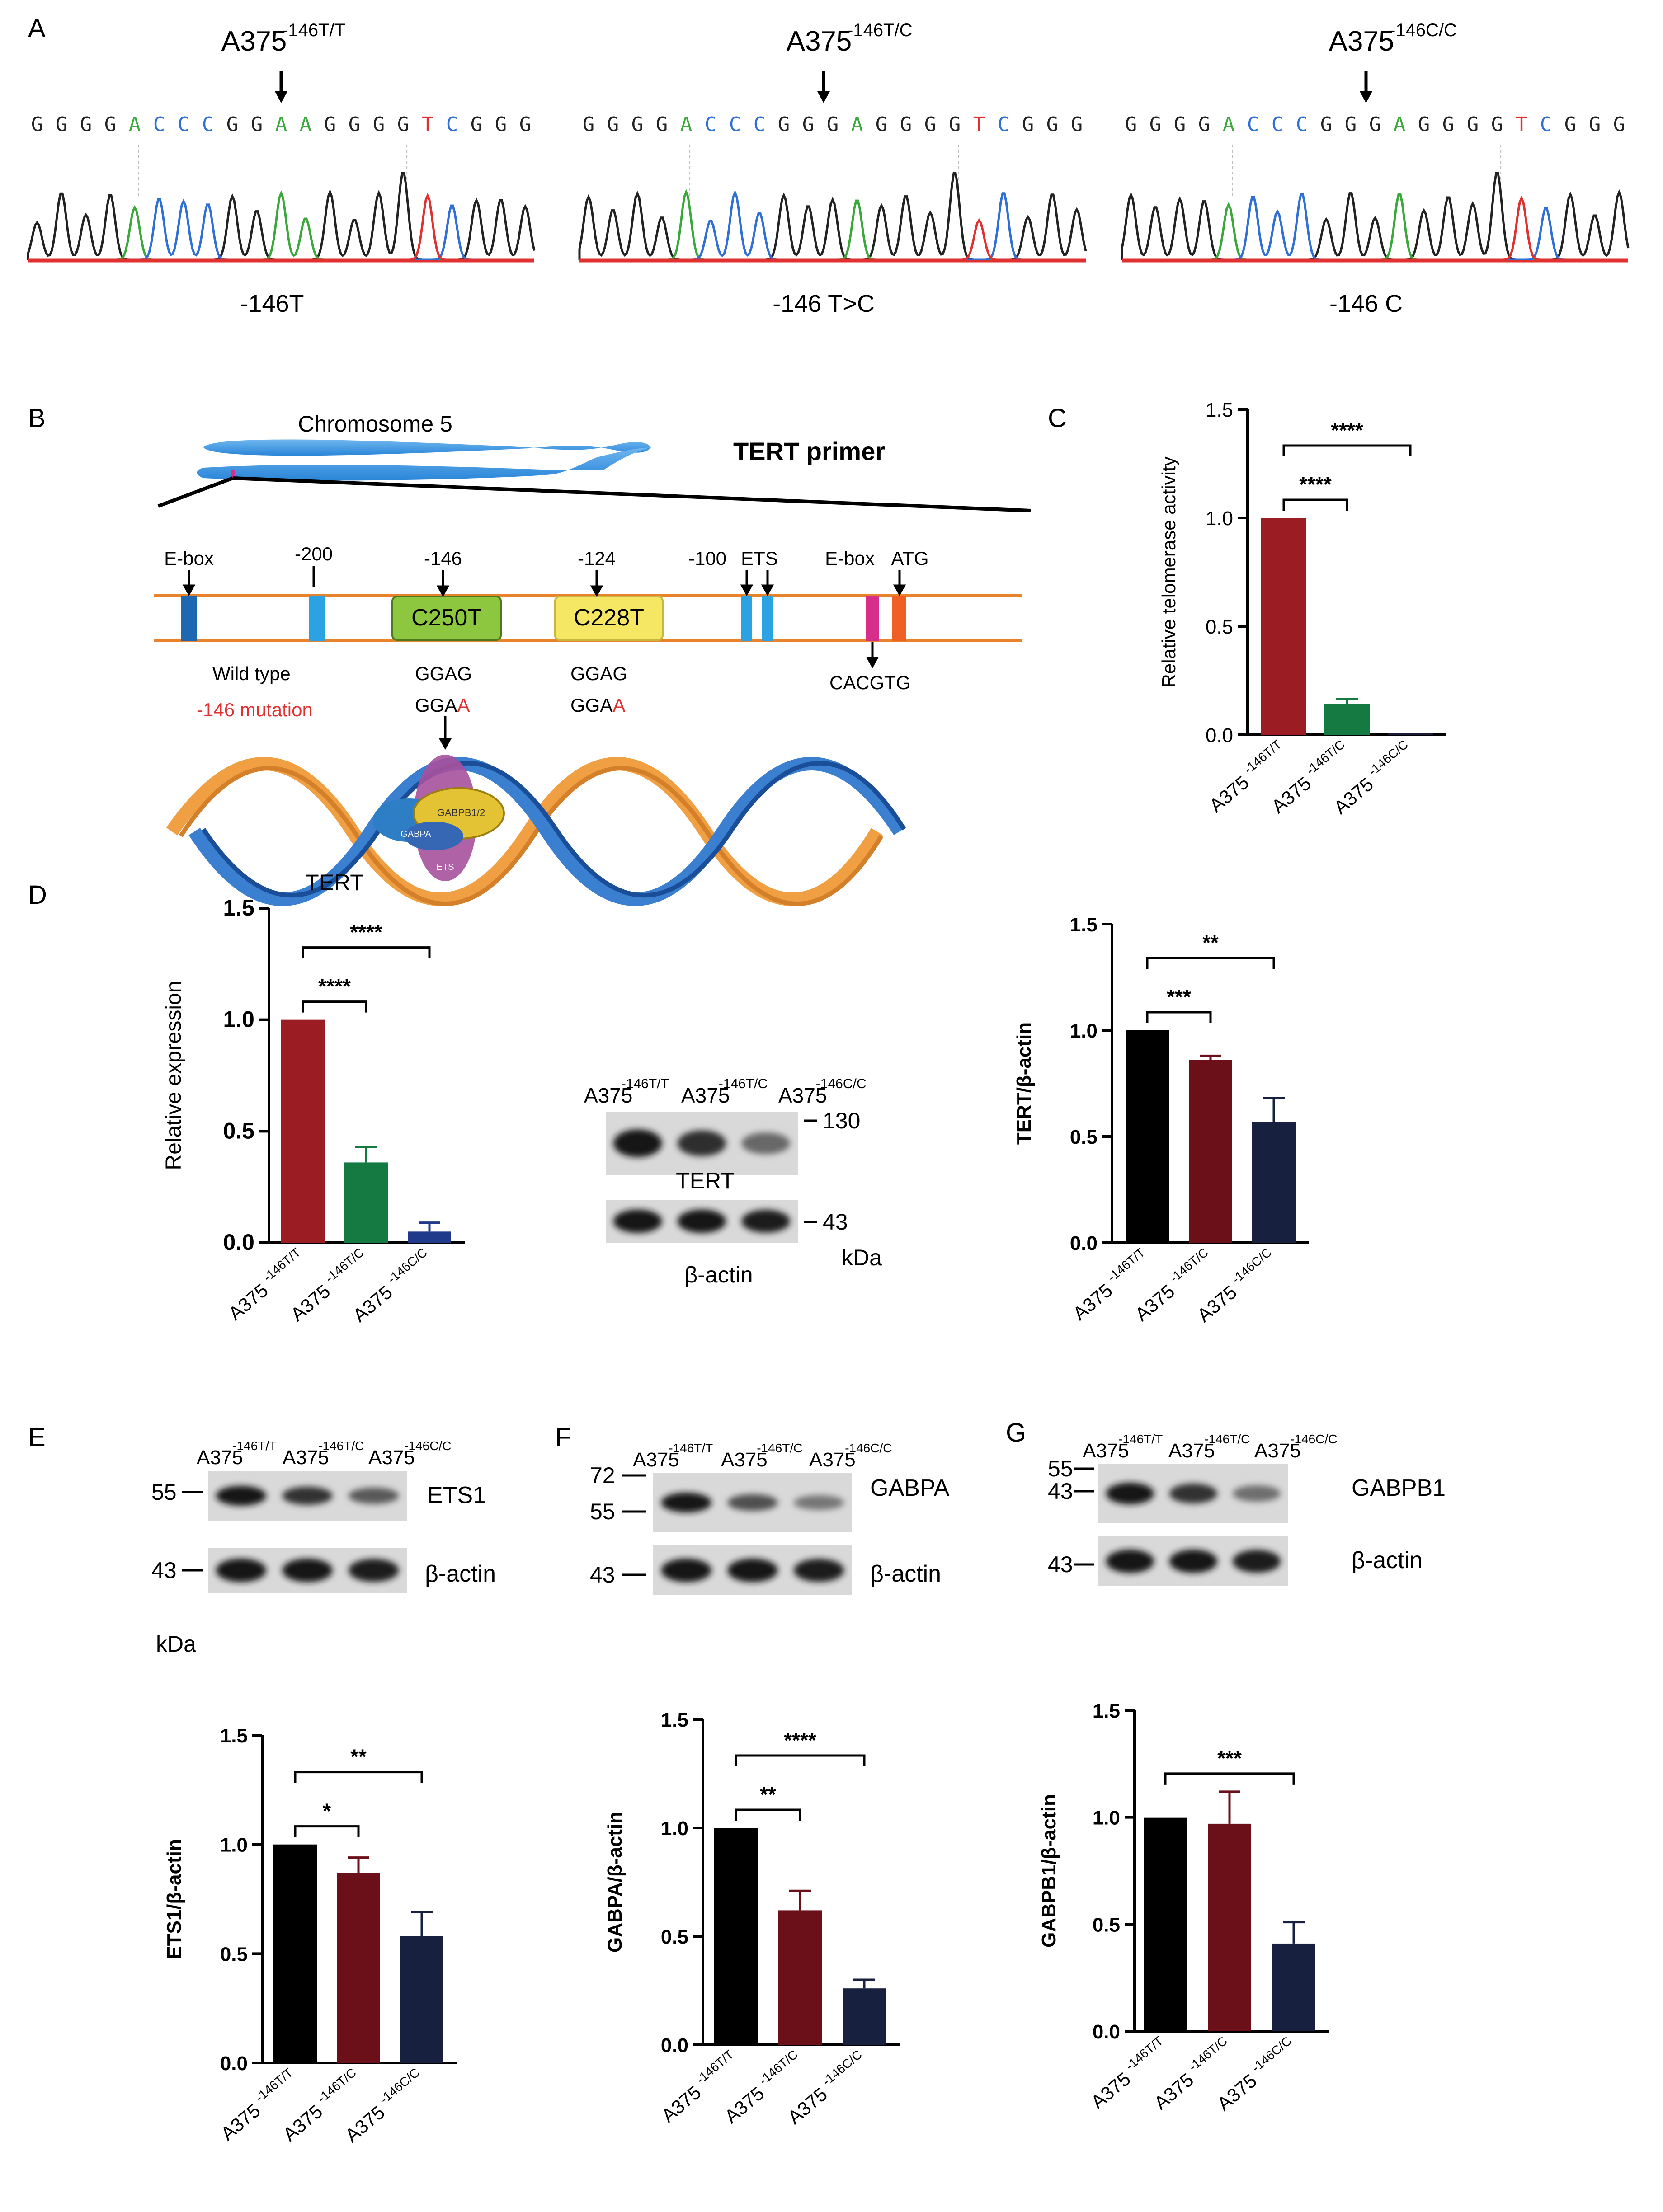  What do you see at coordinates (456, 1495) in the screenshot?
I see `ets1-blot-label: ETS1` at bounding box center [456, 1495].